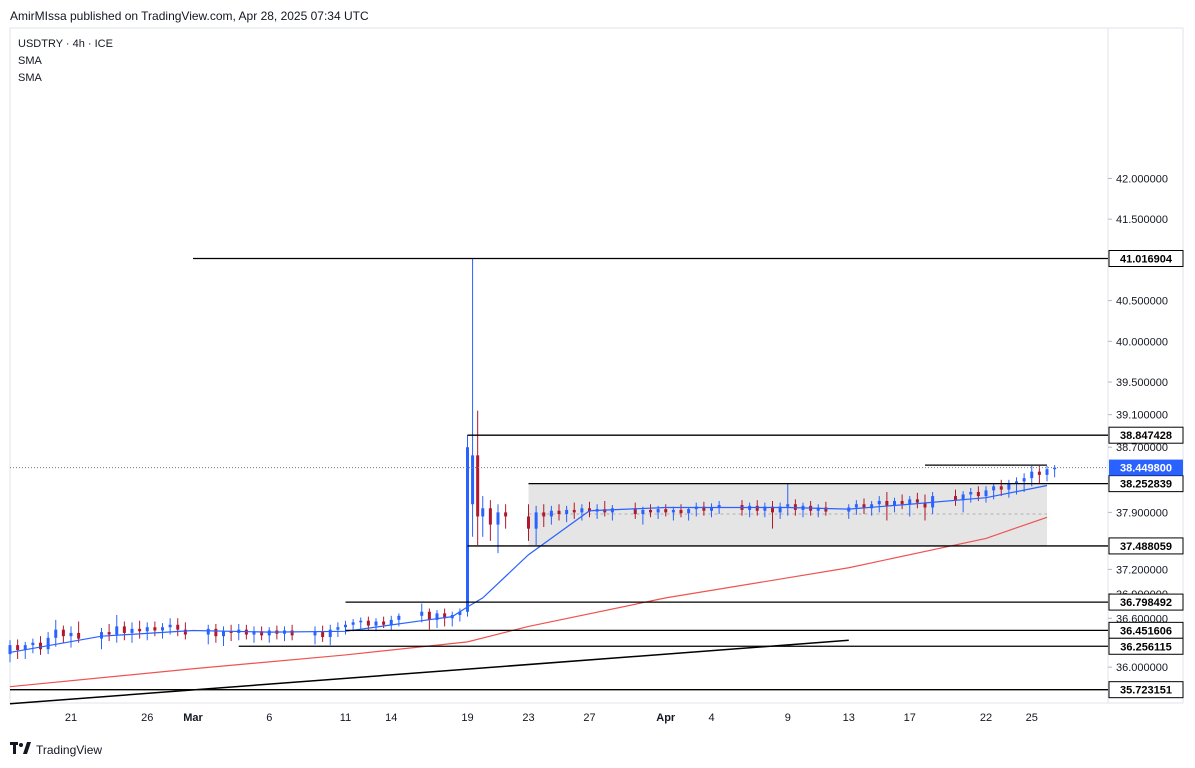 This screenshot has width=1195, height=768. I want to click on level-price-label: 41.016904, so click(1146, 260).